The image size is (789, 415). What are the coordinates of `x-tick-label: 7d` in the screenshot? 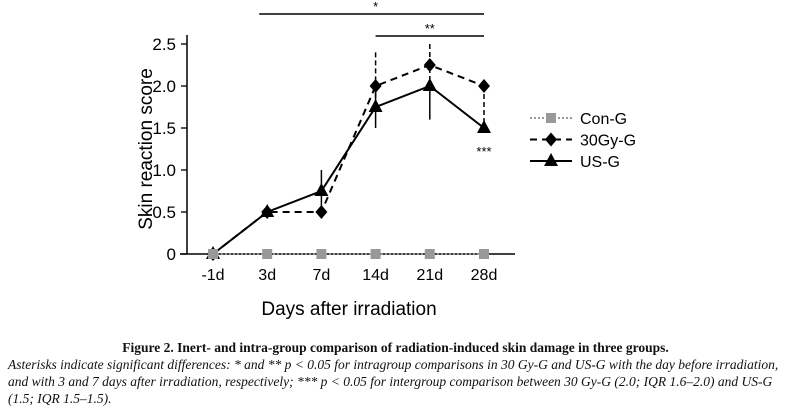 It's located at (322, 275).